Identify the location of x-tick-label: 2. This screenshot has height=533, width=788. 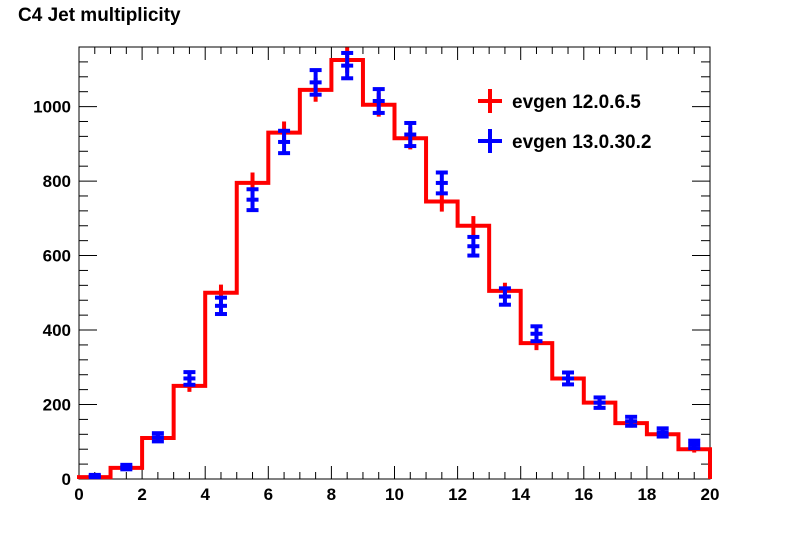
(141, 494).